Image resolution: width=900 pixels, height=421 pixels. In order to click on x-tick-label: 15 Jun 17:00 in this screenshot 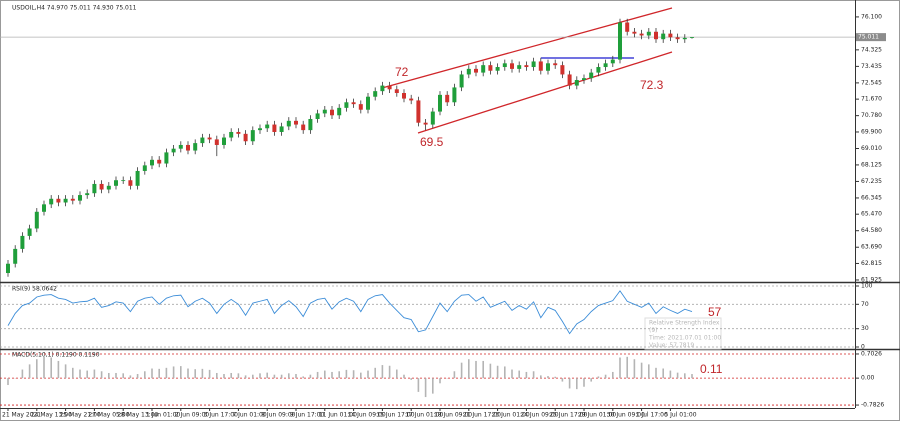, I will do `click(395, 415)`.